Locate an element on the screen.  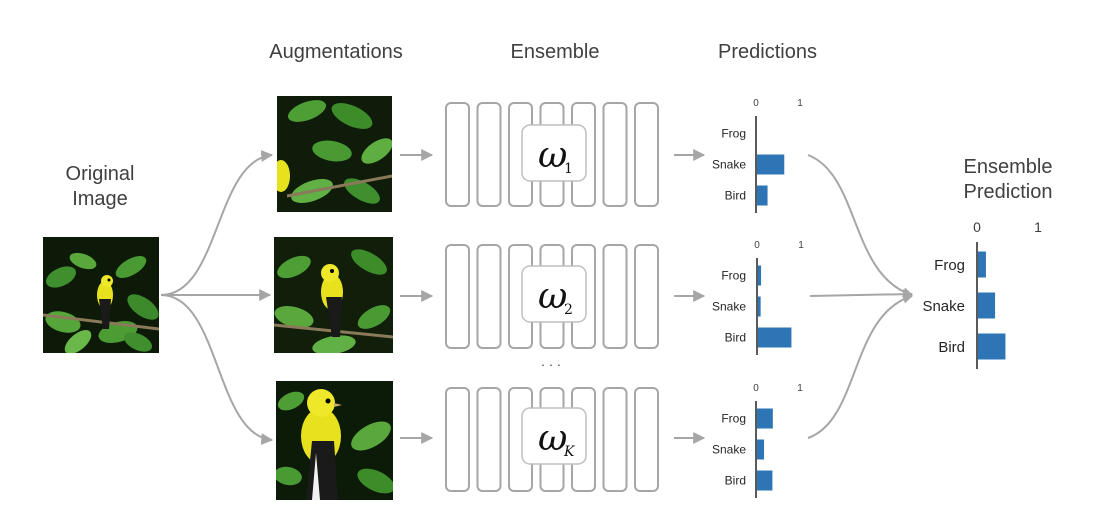
chart-4-tick-0: 0 is located at coordinates (977, 227).